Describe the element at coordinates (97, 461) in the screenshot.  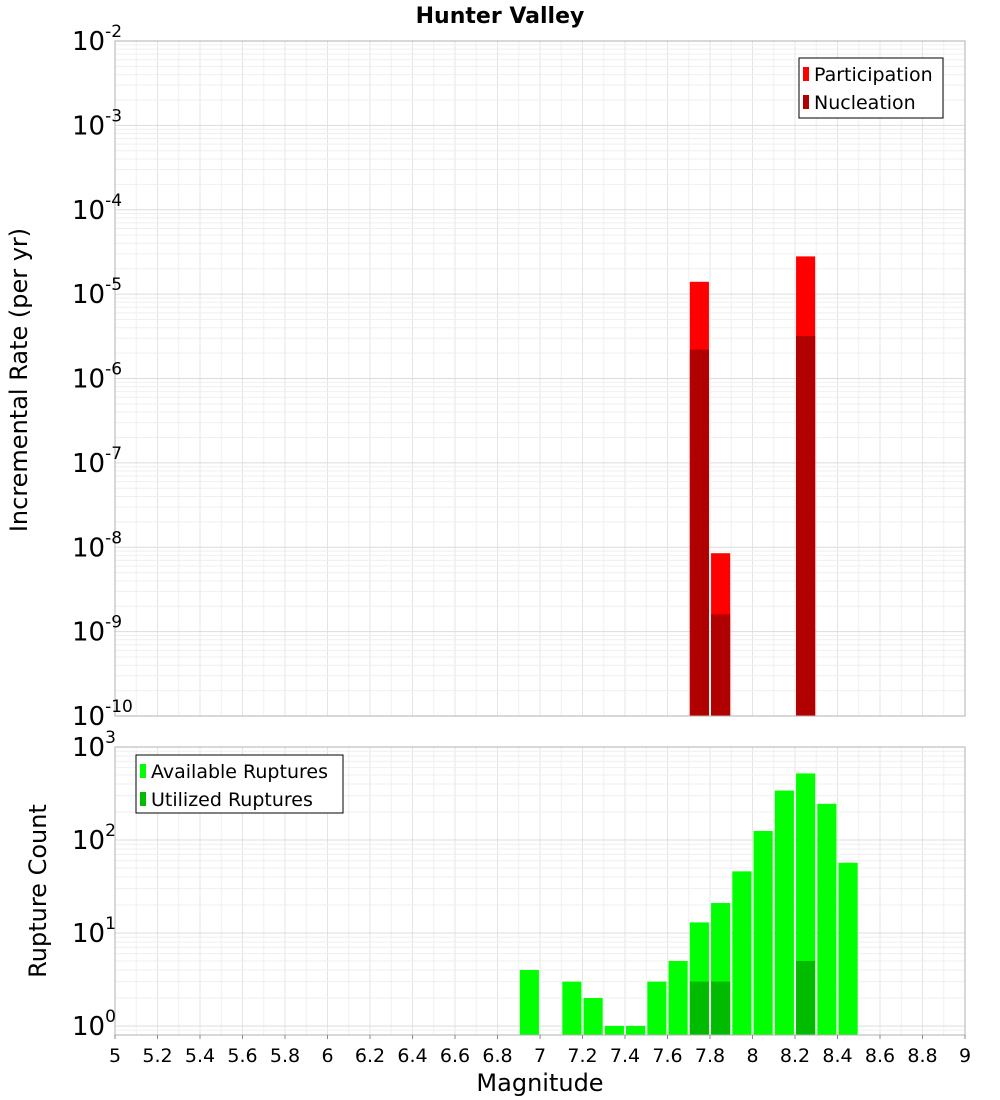
I see `rate-y-tick-label: 10⁻⁷` at that location.